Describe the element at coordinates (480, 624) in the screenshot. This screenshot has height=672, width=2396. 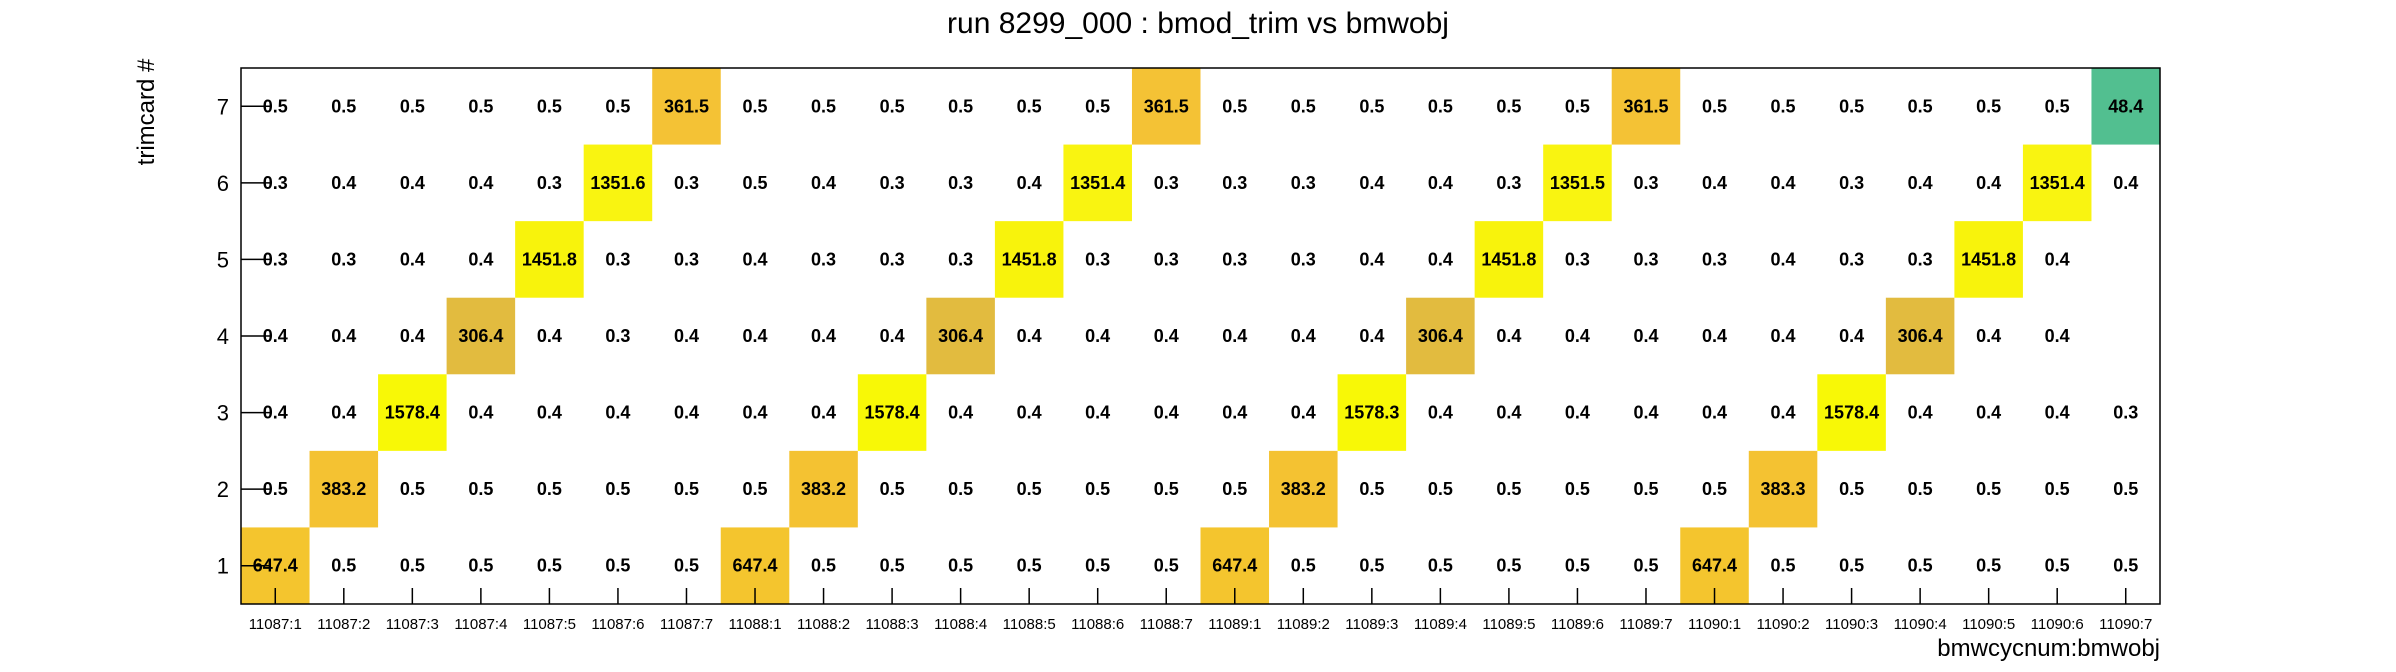
I see `x-tick-label: 11087:4` at that location.